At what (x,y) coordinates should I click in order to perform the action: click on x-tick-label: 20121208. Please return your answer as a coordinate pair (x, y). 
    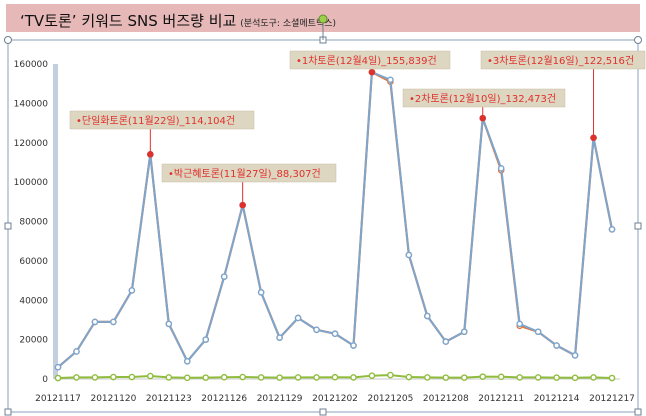
    Looking at the image, I should click on (446, 399).